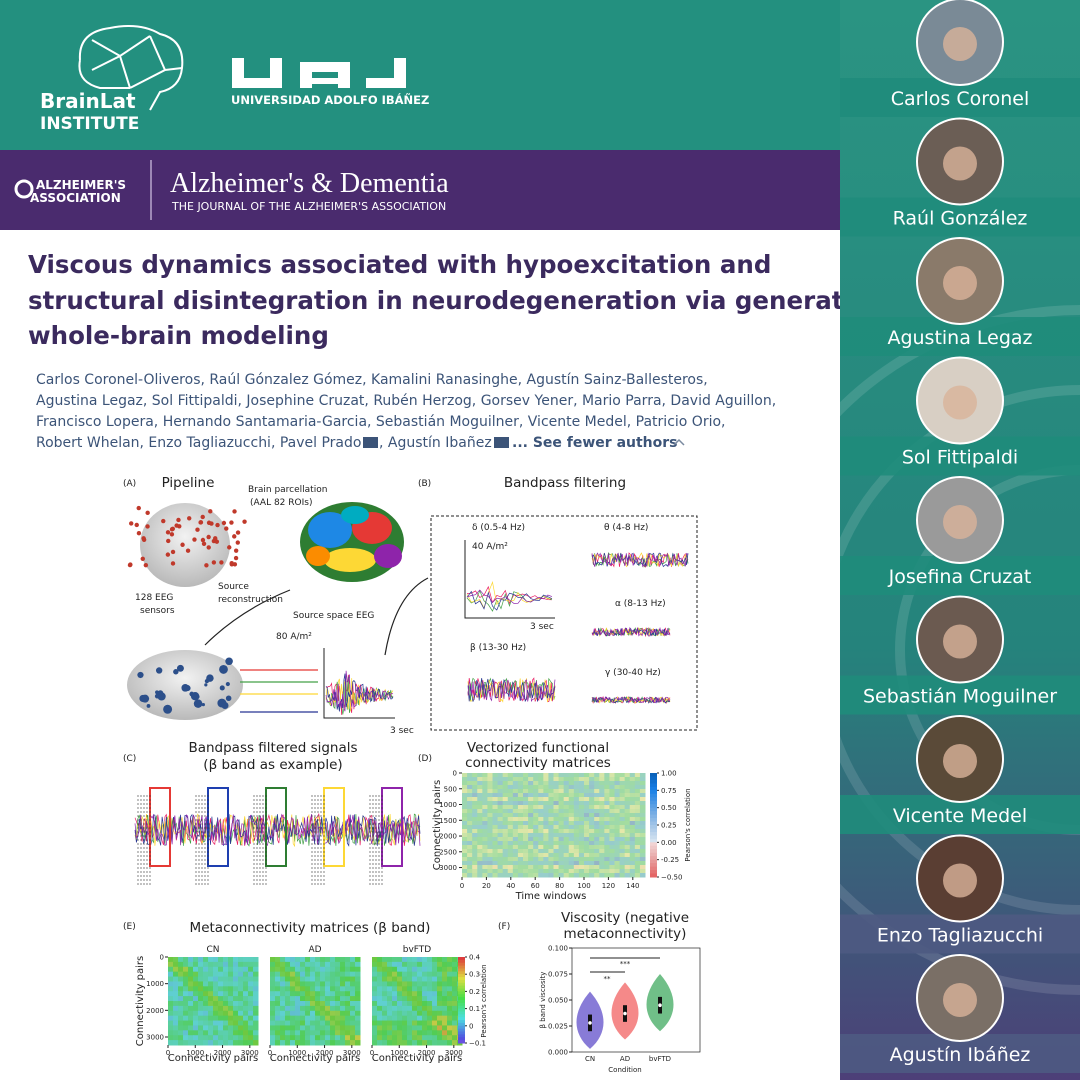 This screenshot has width=1080, height=1080. What do you see at coordinates (595, 443) in the screenshot?
I see `see-fewer-link: ... See fewer authors` at bounding box center [595, 443].